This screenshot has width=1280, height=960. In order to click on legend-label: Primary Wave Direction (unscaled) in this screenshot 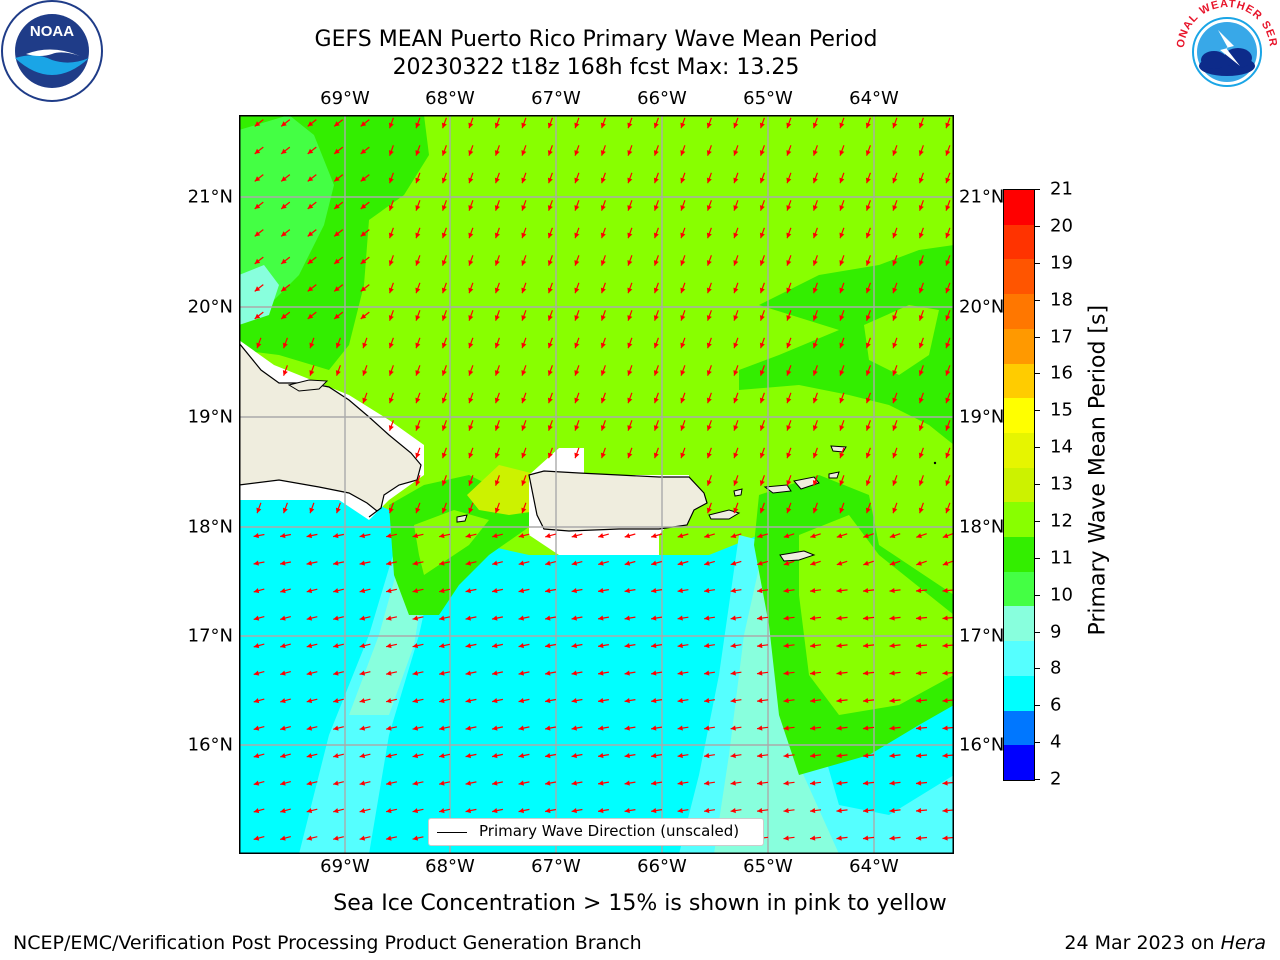, I will do `click(609, 831)`.